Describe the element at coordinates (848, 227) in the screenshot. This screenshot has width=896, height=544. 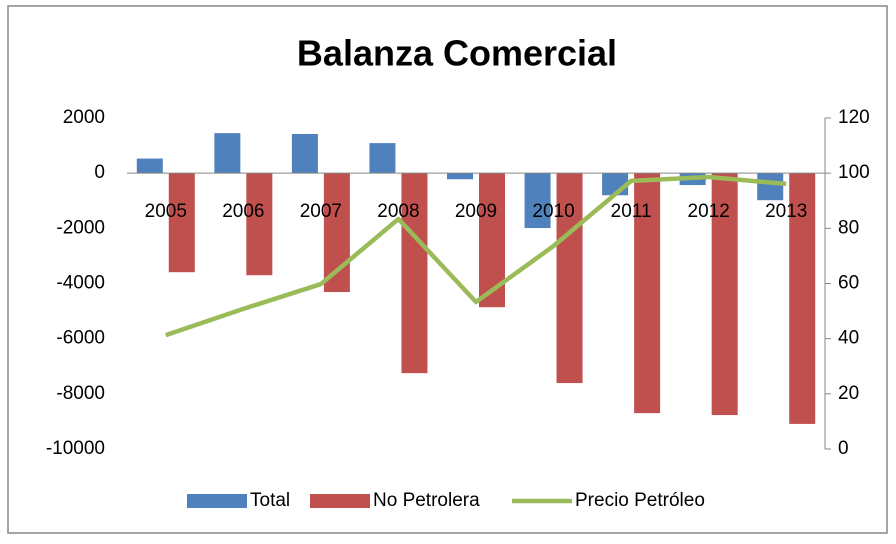
I see `y2-tick-label: 80` at that location.